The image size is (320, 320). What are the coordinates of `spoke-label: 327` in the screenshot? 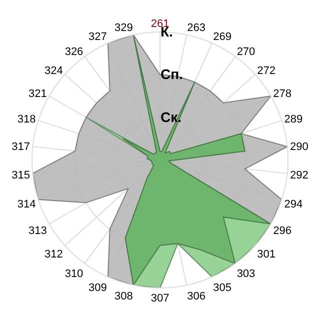 It's located at (97, 37).